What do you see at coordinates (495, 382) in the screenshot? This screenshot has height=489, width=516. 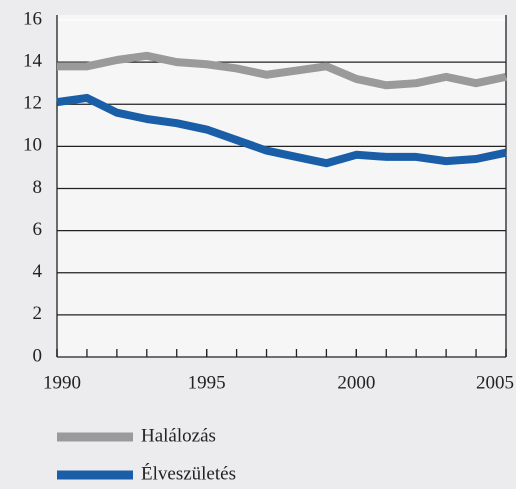 I see `x-tick-label: 2005` at bounding box center [495, 382].